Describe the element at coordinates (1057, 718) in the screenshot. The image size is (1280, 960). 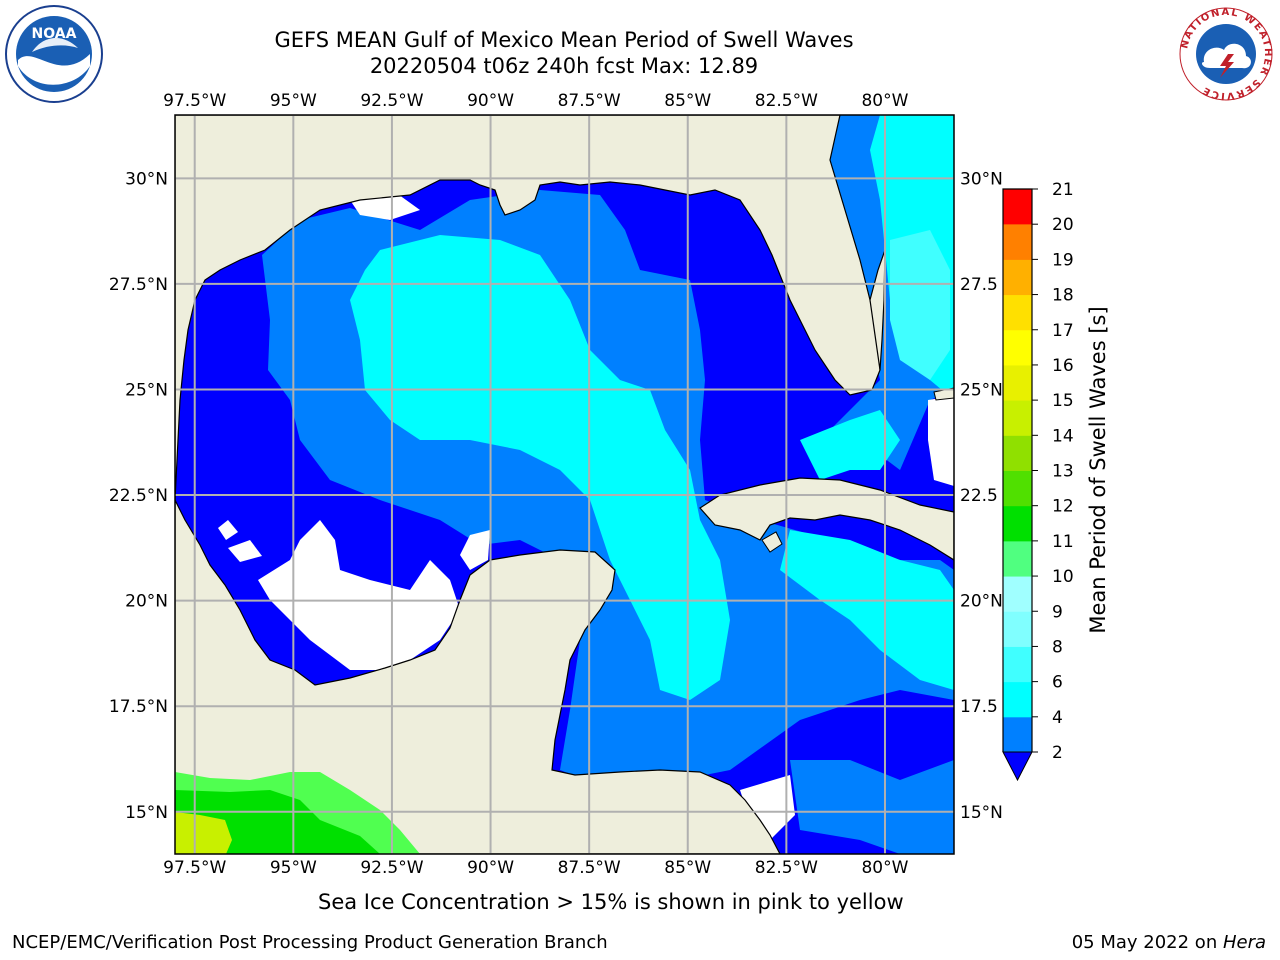
I see `colorbar-tick-label: 4` at that location.